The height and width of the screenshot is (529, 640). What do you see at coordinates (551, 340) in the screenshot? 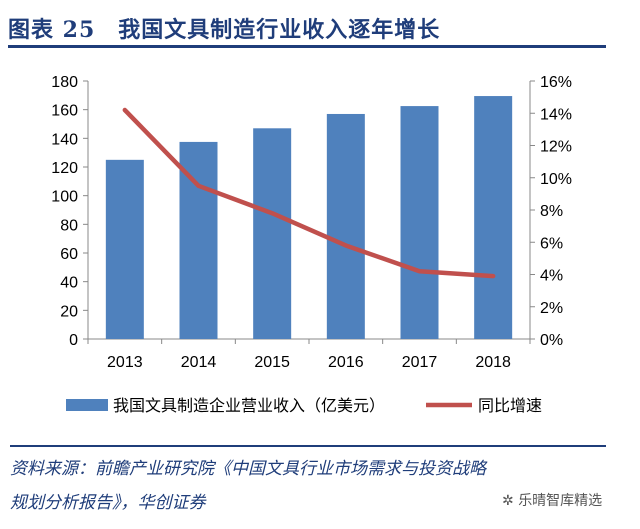
I see `right-tick-label: 0%` at bounding box center [551, 340].